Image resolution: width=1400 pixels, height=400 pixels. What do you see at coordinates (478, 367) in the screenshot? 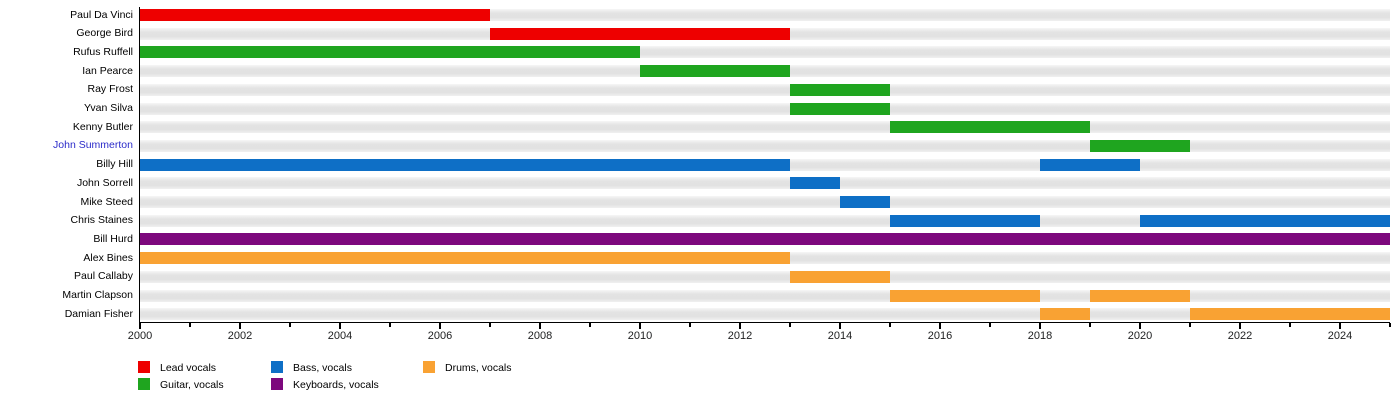
I see `legend-label: Drums, vocals` at bounding box center [478, 367].